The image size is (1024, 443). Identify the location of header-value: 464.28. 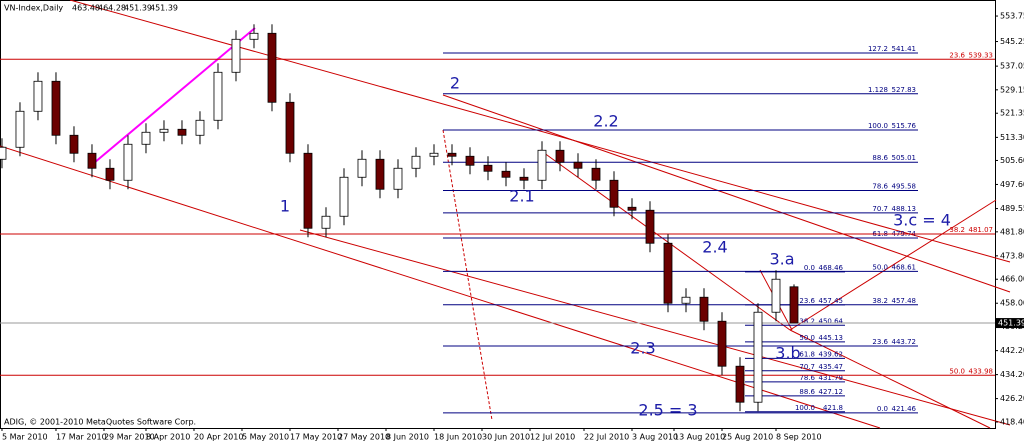
(112, 8).